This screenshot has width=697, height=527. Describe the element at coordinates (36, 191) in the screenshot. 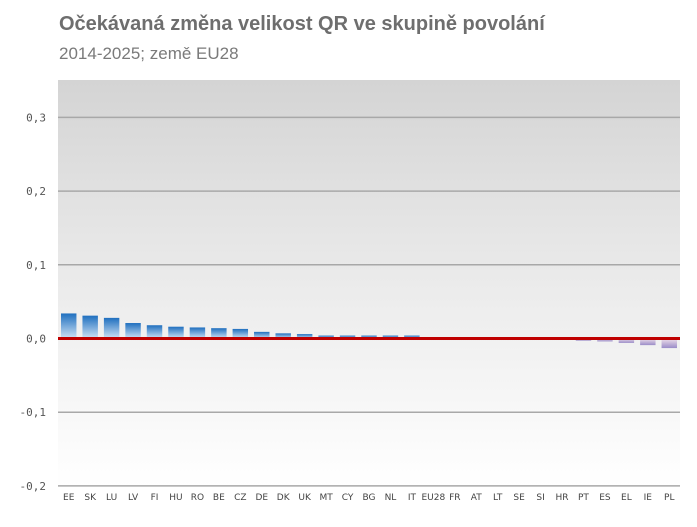

I see `y-tick-label: 0,2` at that location.